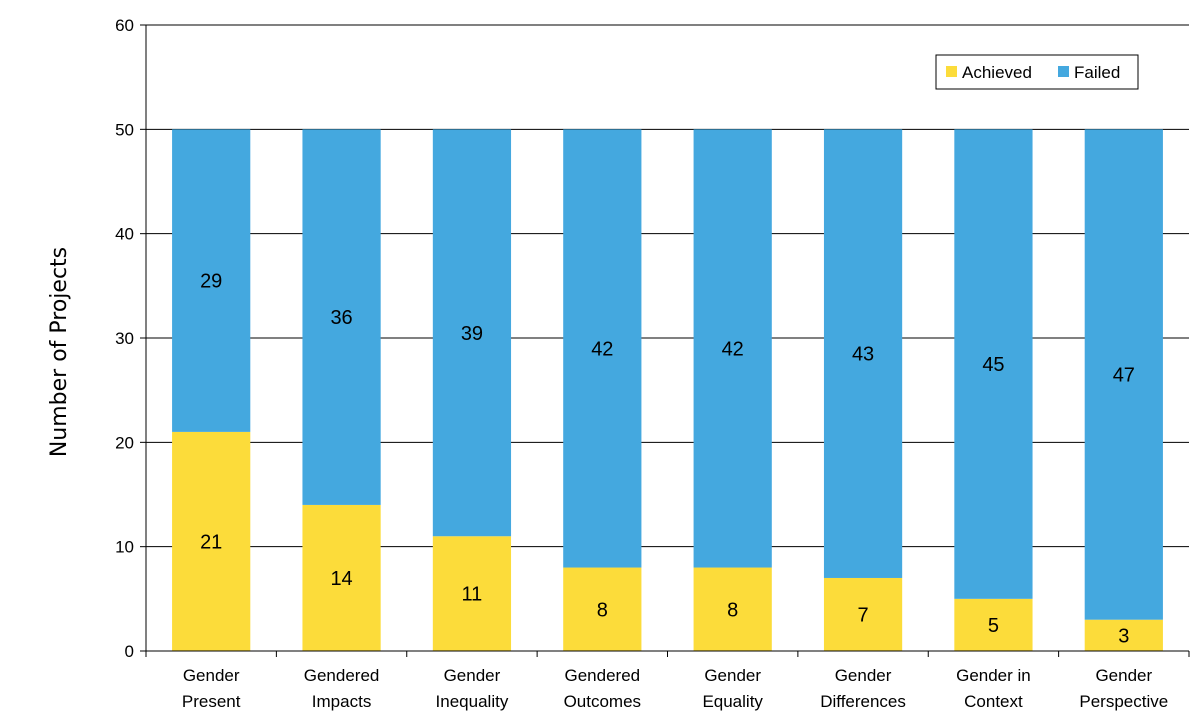 The height and width of the screenshot is (719, 1191). What do you see at coordinates (129, 651) in the screenshot?
I see `y-tick-label: 0` at bounding box center [129, 651].